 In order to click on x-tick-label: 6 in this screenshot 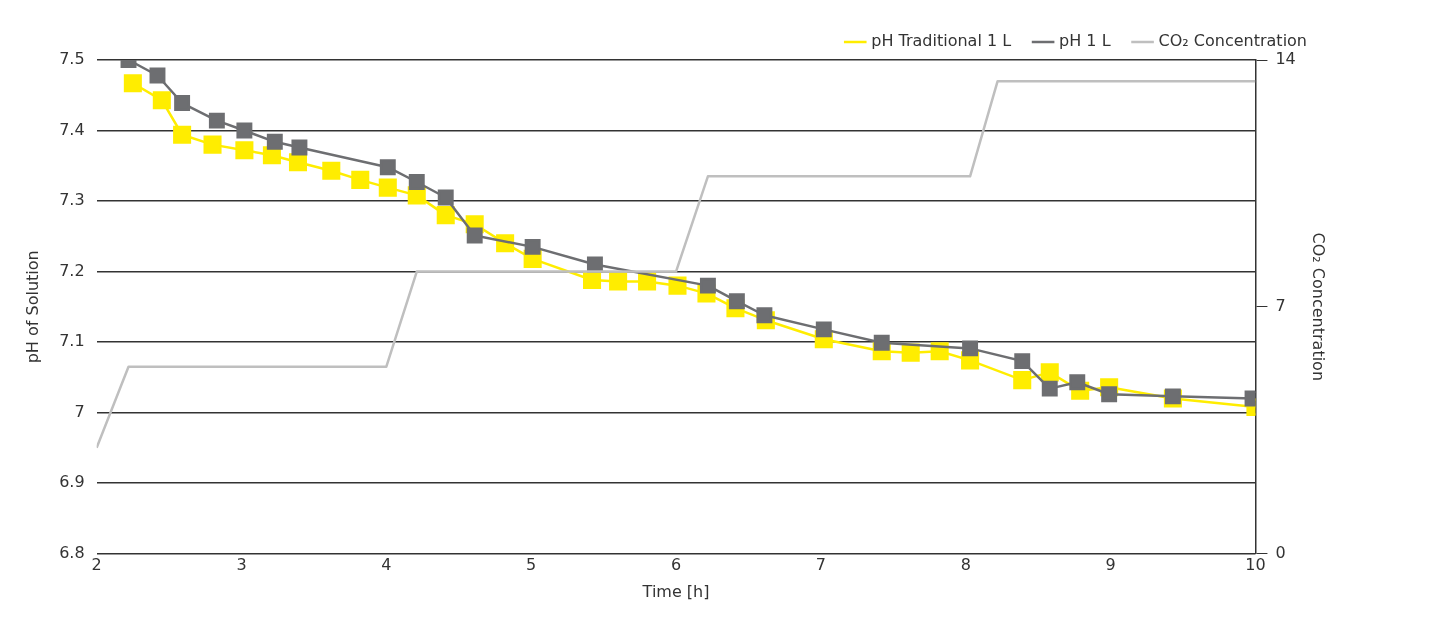, I will do `click(676, 565)`.